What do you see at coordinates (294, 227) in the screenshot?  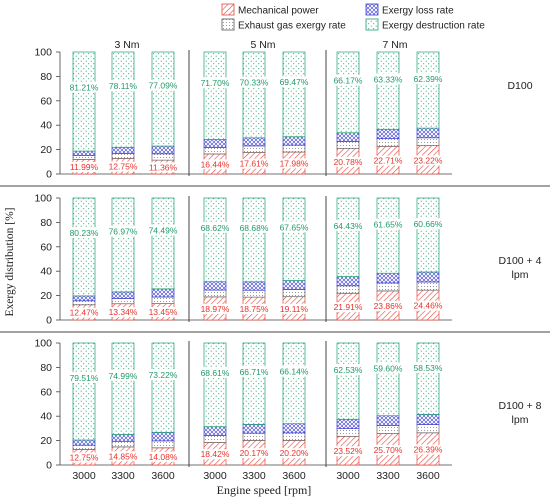 I see `destruction-value-label: 67.65%` at bounding box center [294, 227].